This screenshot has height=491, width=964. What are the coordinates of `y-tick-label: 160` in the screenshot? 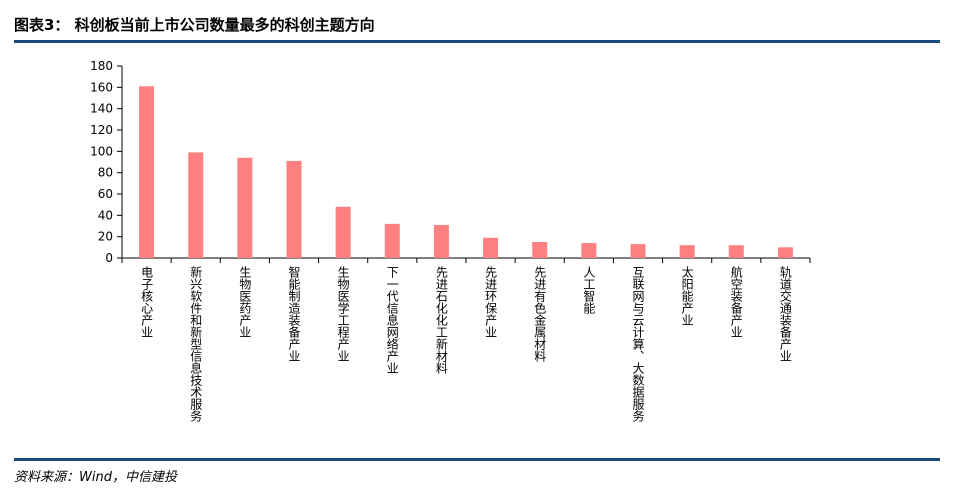 It's located at (101, 87).